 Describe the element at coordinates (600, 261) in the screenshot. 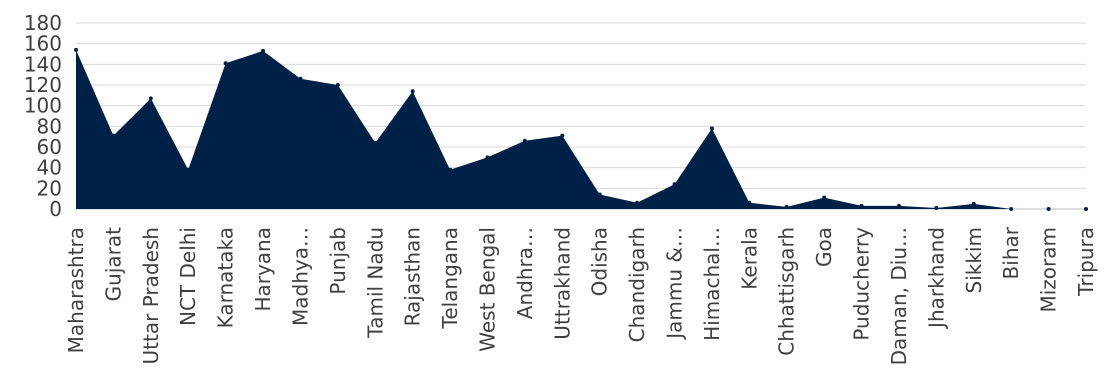

I see `x-tick-label: Odisha` at that location.